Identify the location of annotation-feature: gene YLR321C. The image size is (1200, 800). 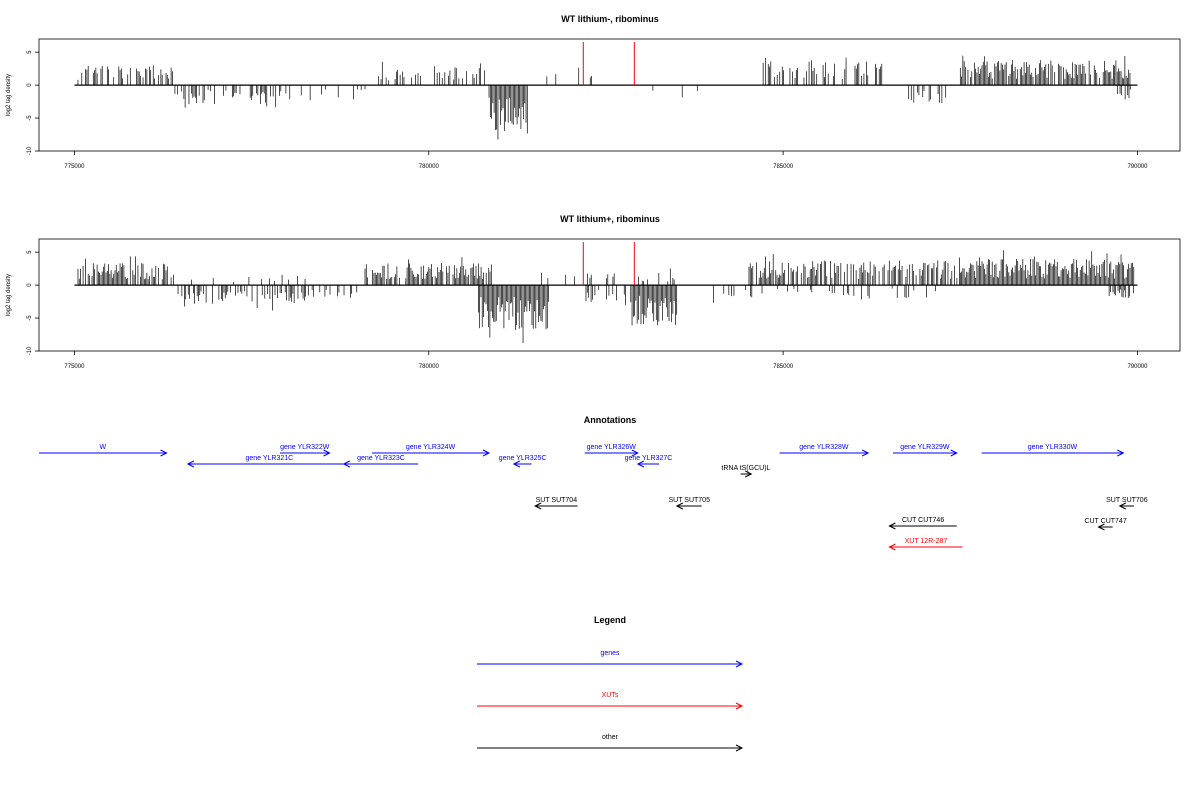
(268, 461).